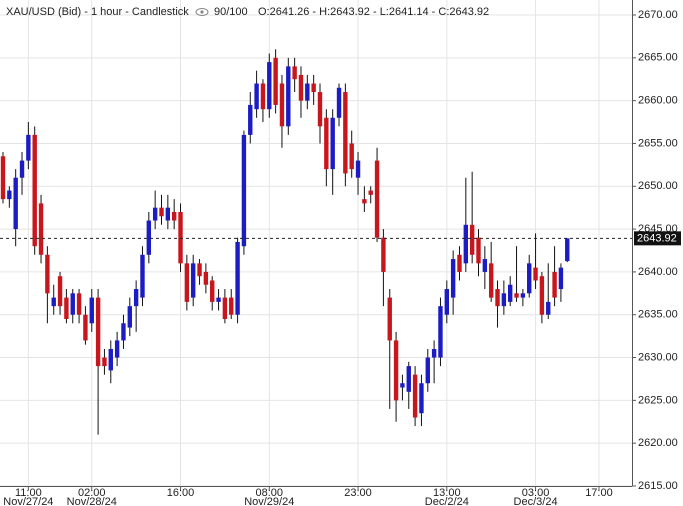 The width and height of the screenshot is (683, 506). What do you see at coordinates (269, 501) in the screenshot?
I see `x-date-label: Nov/29/24` at bounding box center [269, 501].